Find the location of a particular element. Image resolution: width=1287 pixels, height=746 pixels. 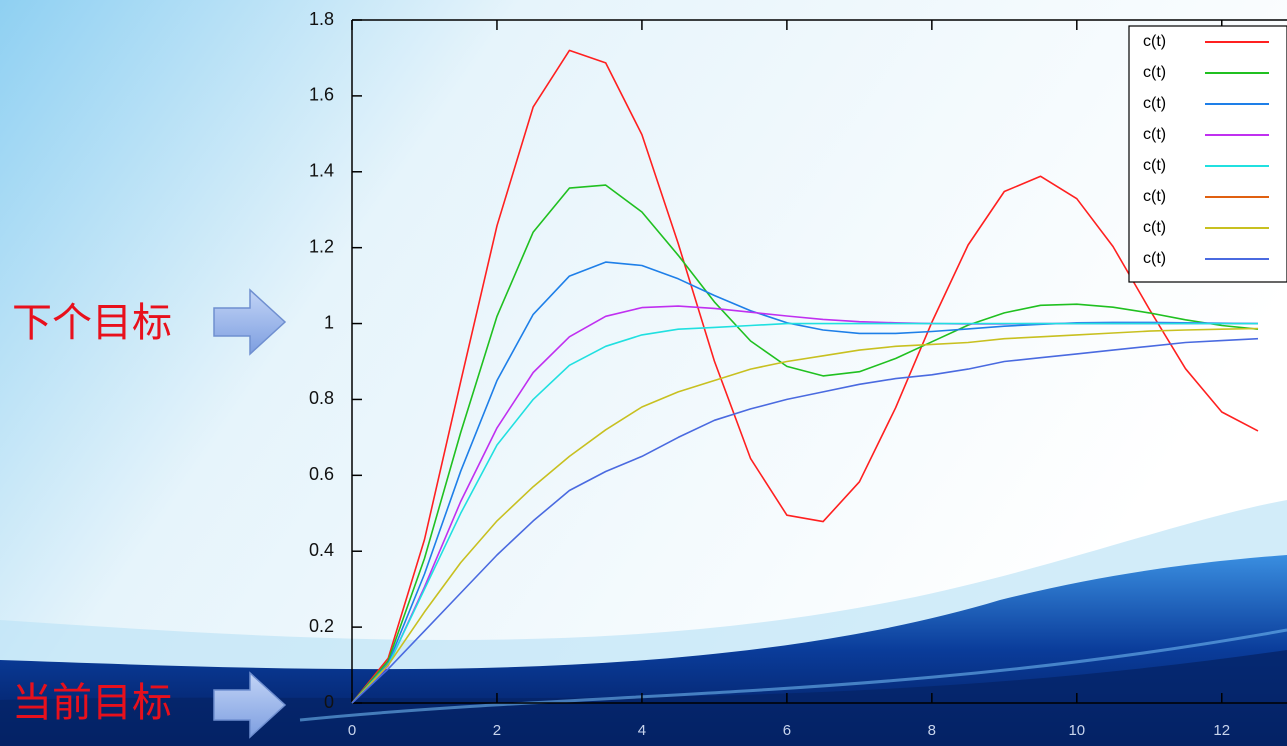

y-tick-label: 0.4 is located at coordinates (321, 550).